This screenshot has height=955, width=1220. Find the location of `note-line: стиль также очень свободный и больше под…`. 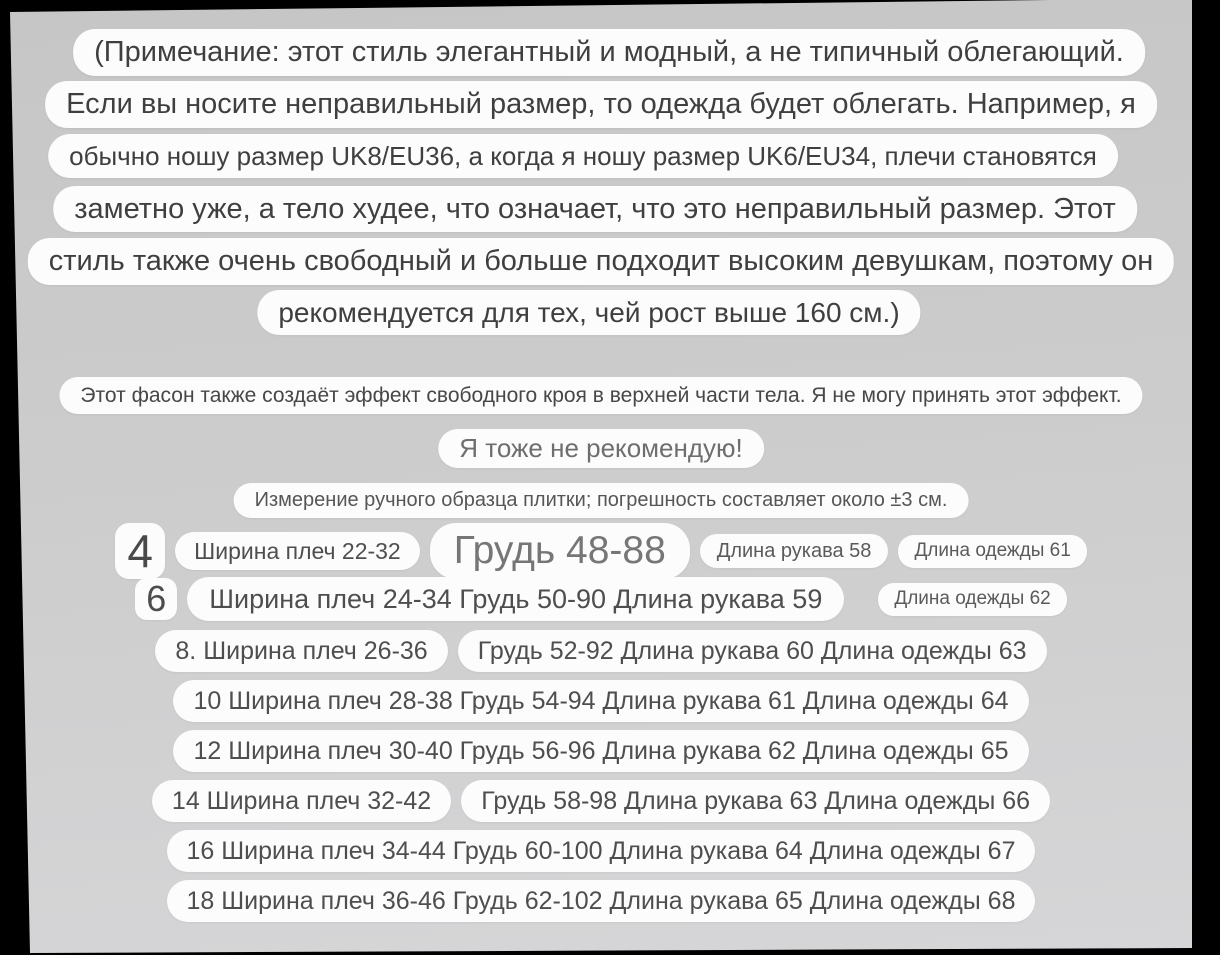

note-line: стиль также очень свободный и больше под… is located at coordinates (601, 261).